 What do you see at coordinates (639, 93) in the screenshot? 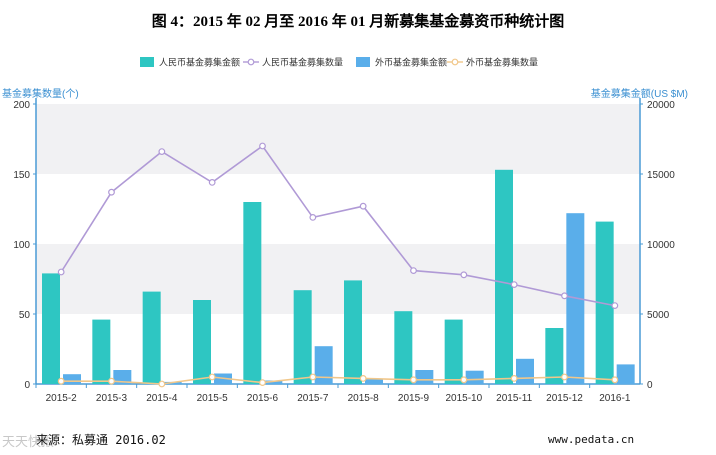
I see `right-axis-title: 基金募集金额(US $M)` at bounding box center [639, 93].